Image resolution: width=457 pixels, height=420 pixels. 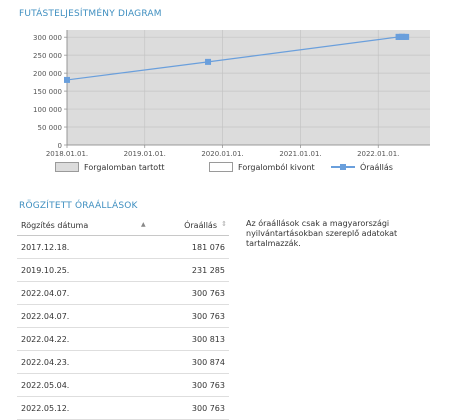 What do you see at coordinates (124, 167) in the screenshot?
I see `legend-label-in-traffic: Forgalomban tartott` at bounding box center [124, 167].